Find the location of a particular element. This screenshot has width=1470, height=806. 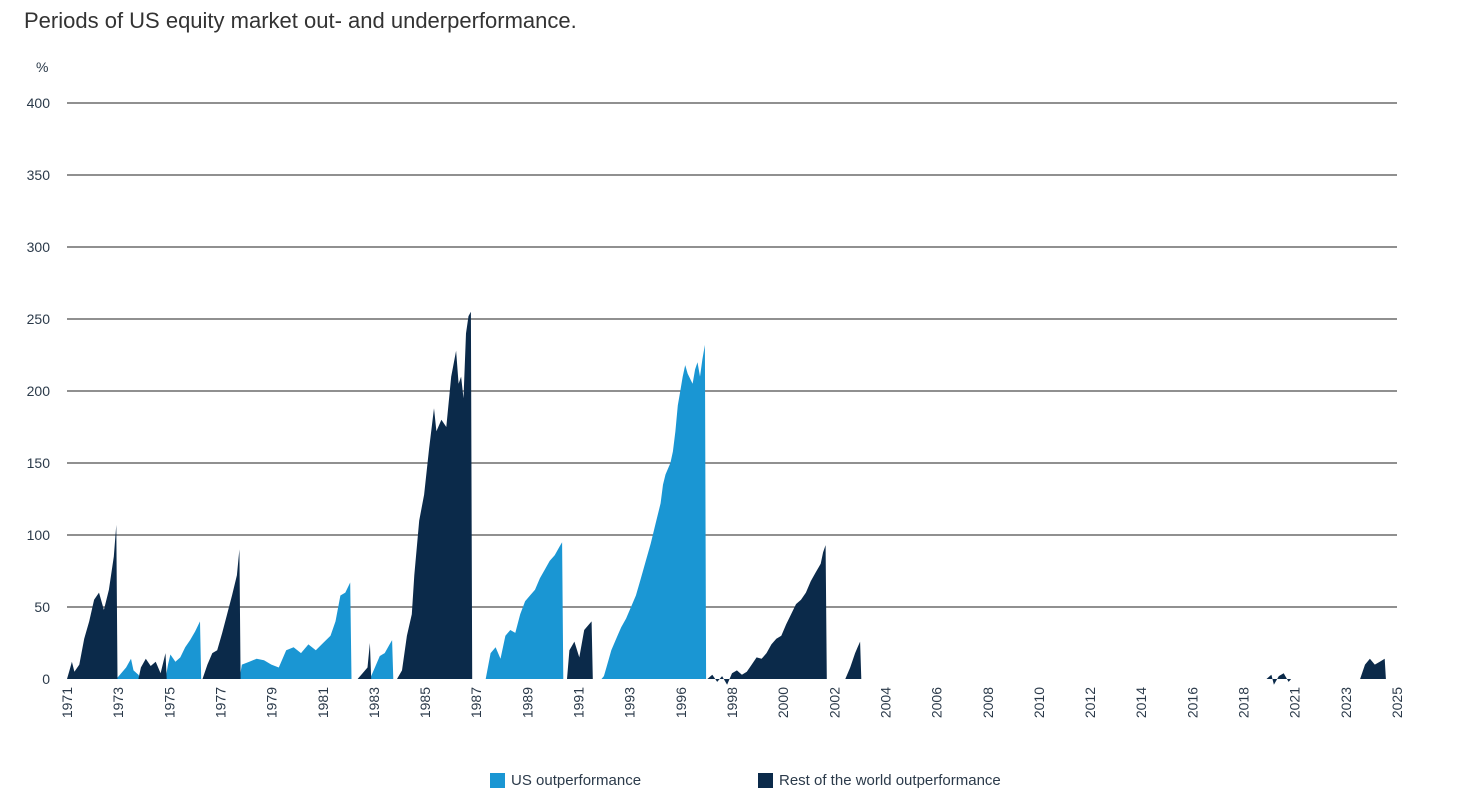

x-tick-label: 1998 is located at coordinates (732, 702).